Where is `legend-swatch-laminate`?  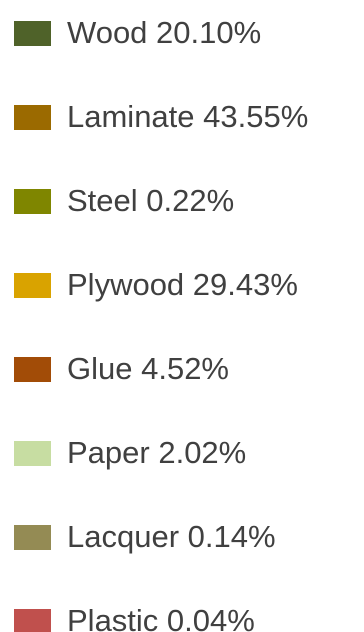 legend-swatch-laminate is located at coordinates (32, 117).